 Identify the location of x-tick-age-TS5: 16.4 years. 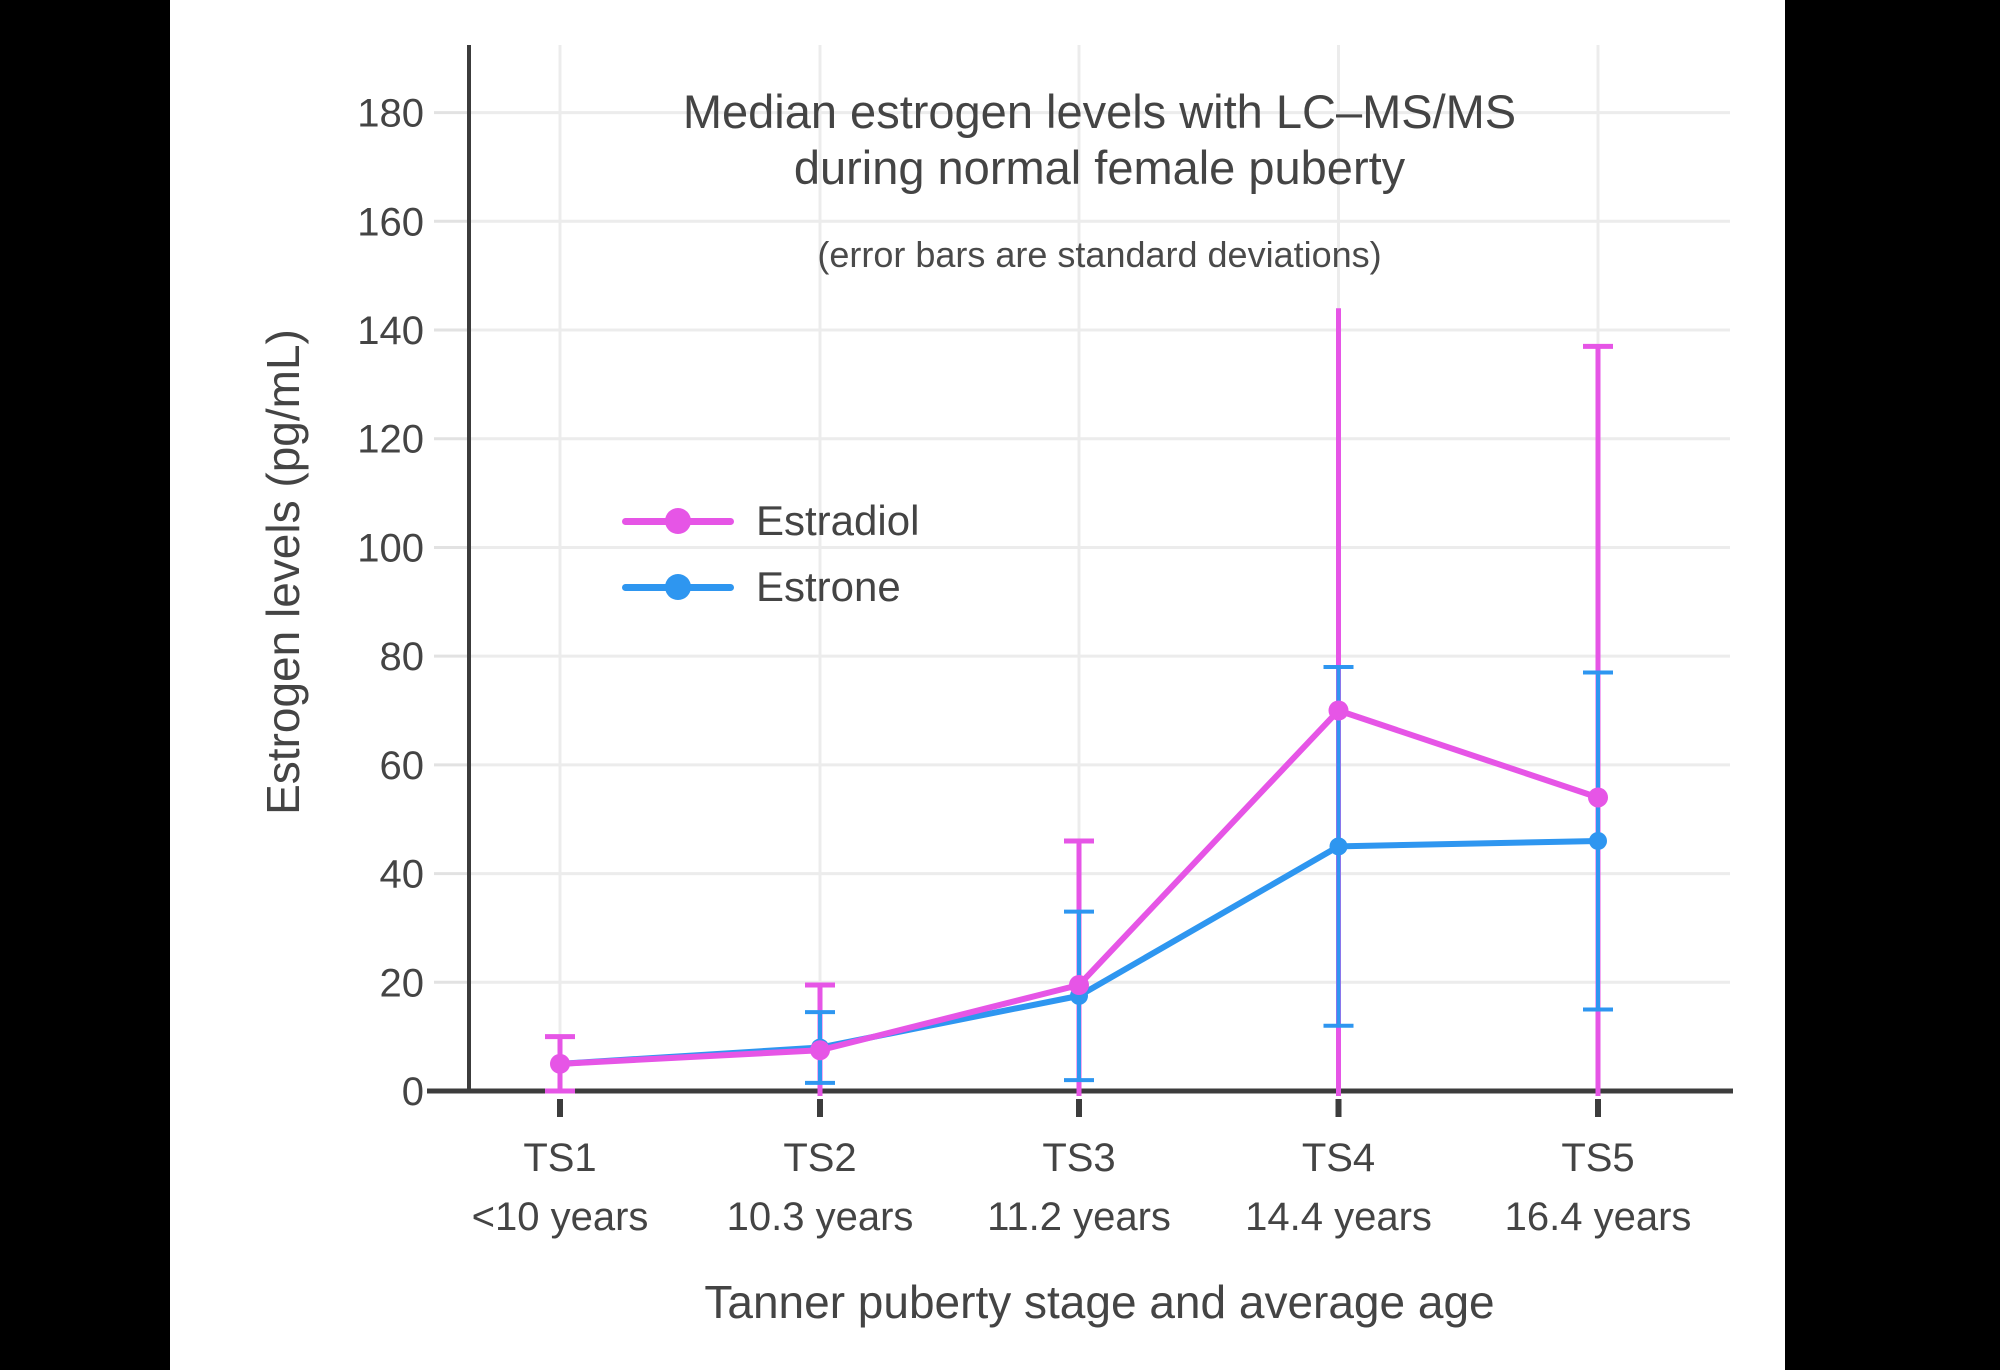
(1598, 1217).